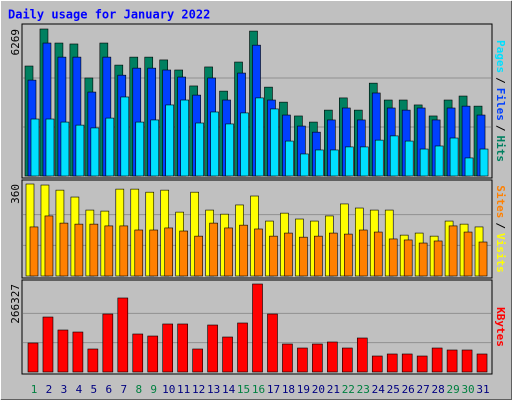  I want to click on legend-entry: Hits, so click(500, 149).